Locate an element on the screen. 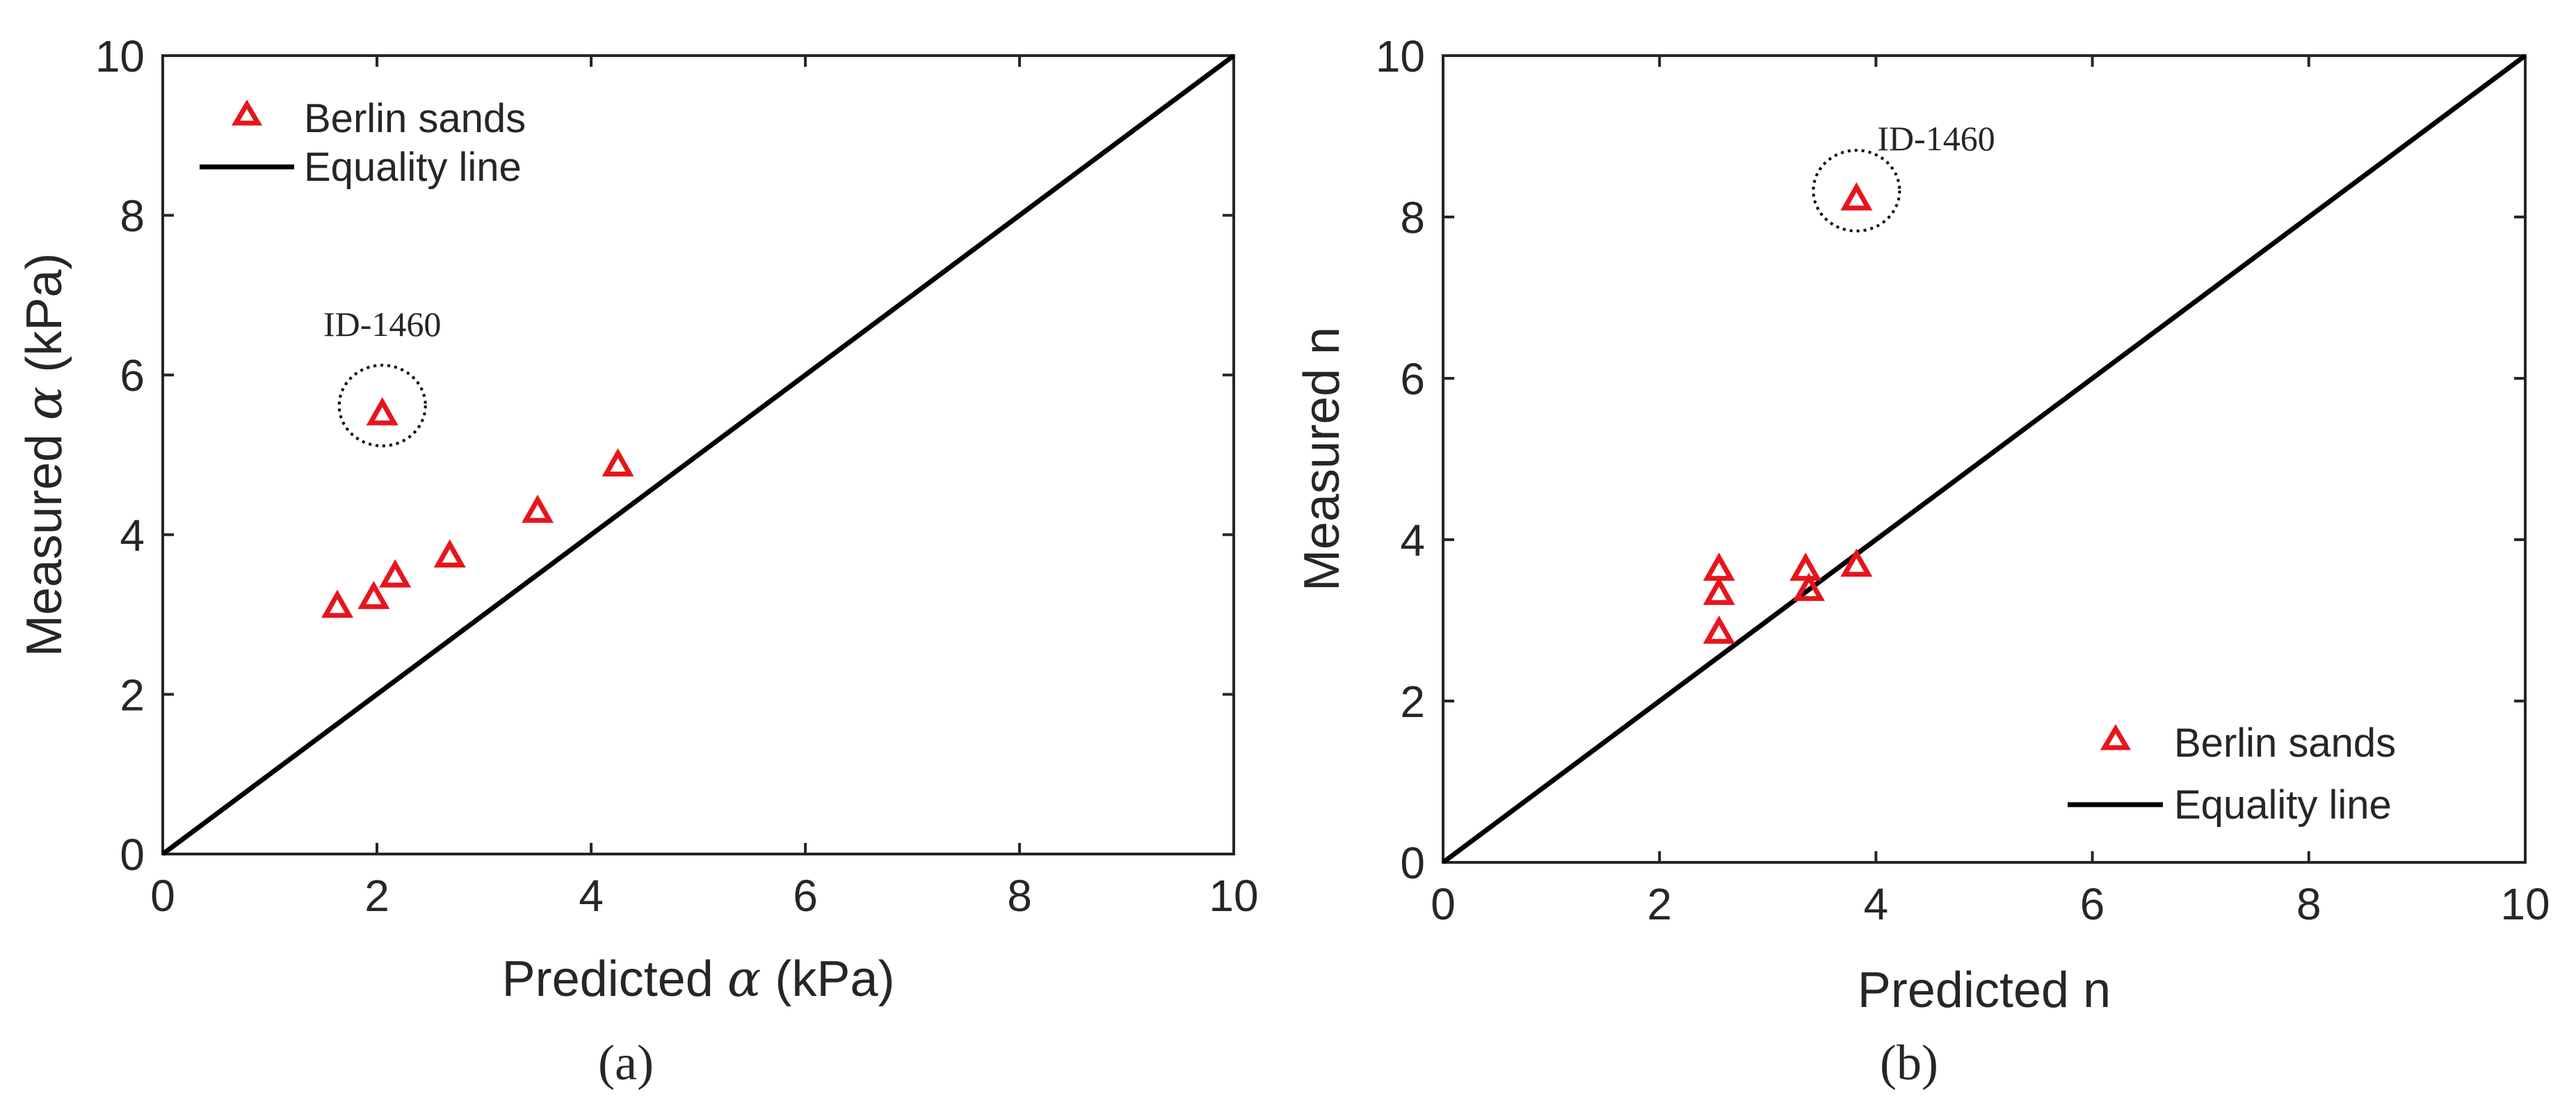  annotation-circle-a is located at coordinates (382, 406).